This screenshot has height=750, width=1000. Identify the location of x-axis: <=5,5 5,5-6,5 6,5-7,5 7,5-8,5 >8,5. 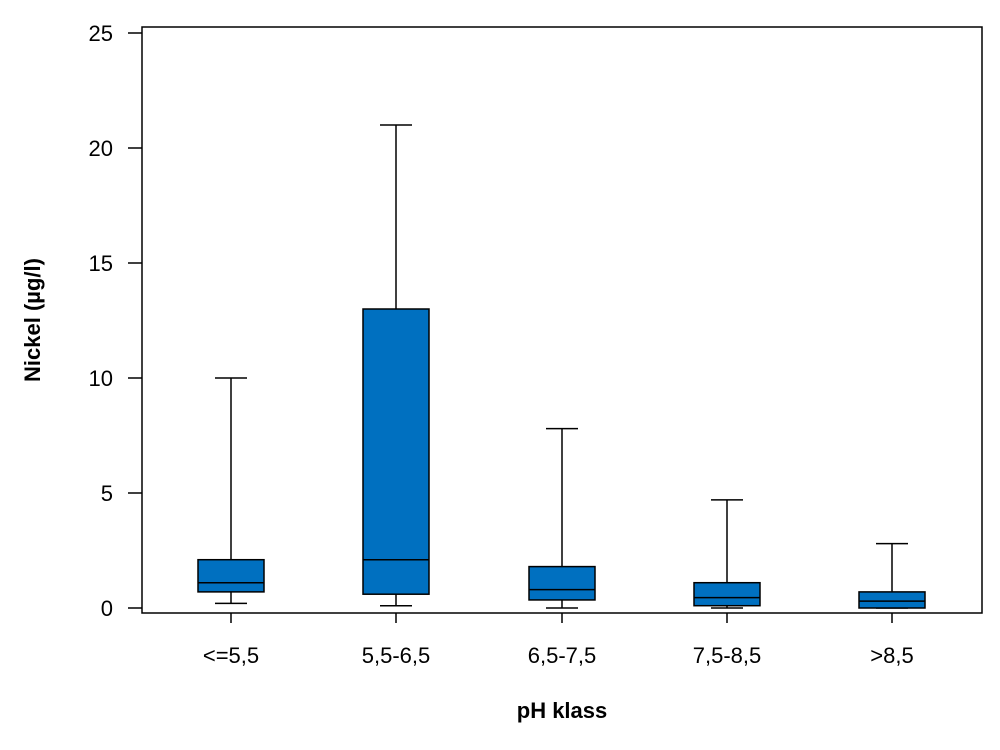
(558, 640).